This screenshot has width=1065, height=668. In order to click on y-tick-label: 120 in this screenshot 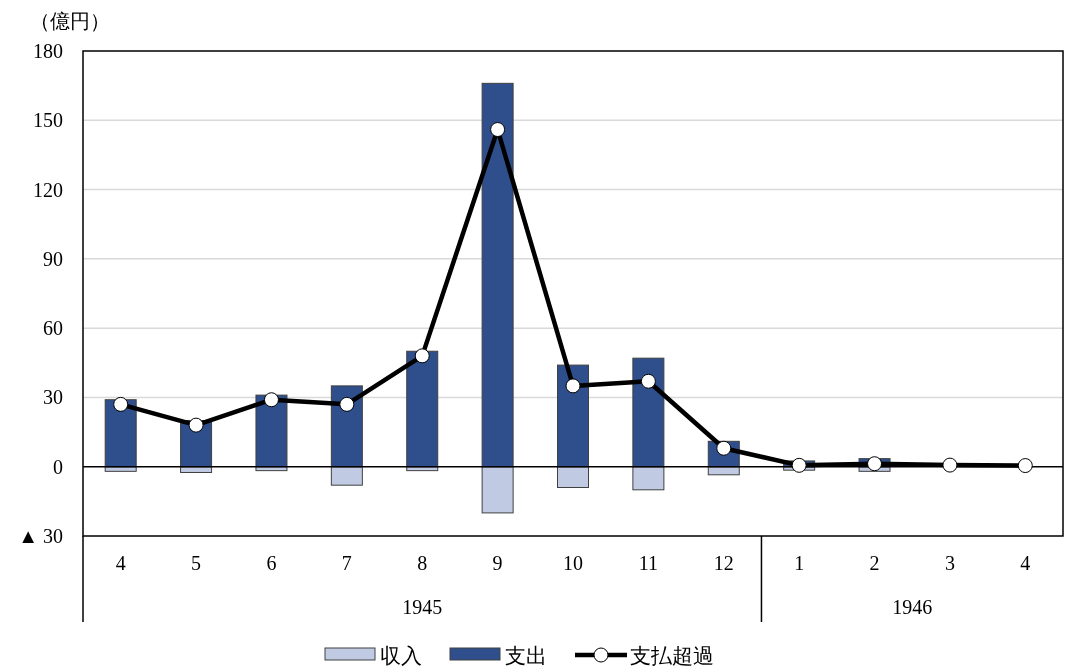, I will do `click(48, 189)`.